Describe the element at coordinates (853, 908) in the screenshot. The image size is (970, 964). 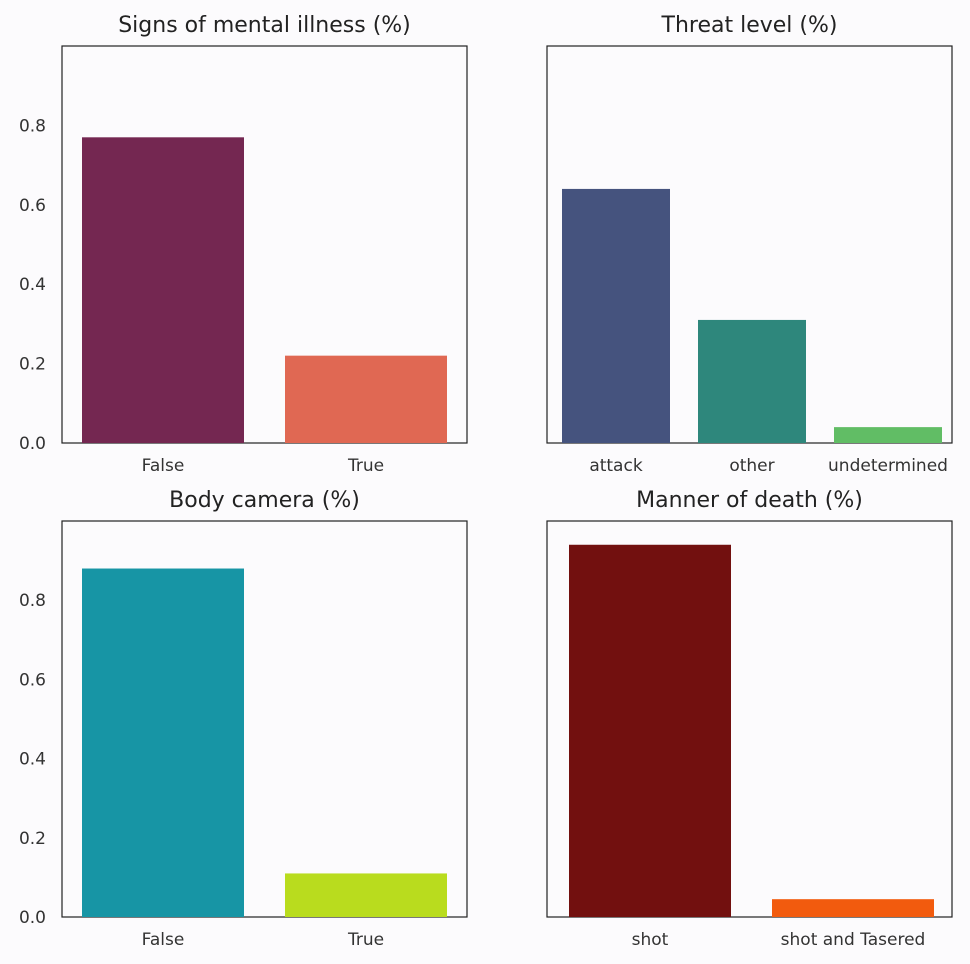
I see `bar-shot-and-tasered` at that location.